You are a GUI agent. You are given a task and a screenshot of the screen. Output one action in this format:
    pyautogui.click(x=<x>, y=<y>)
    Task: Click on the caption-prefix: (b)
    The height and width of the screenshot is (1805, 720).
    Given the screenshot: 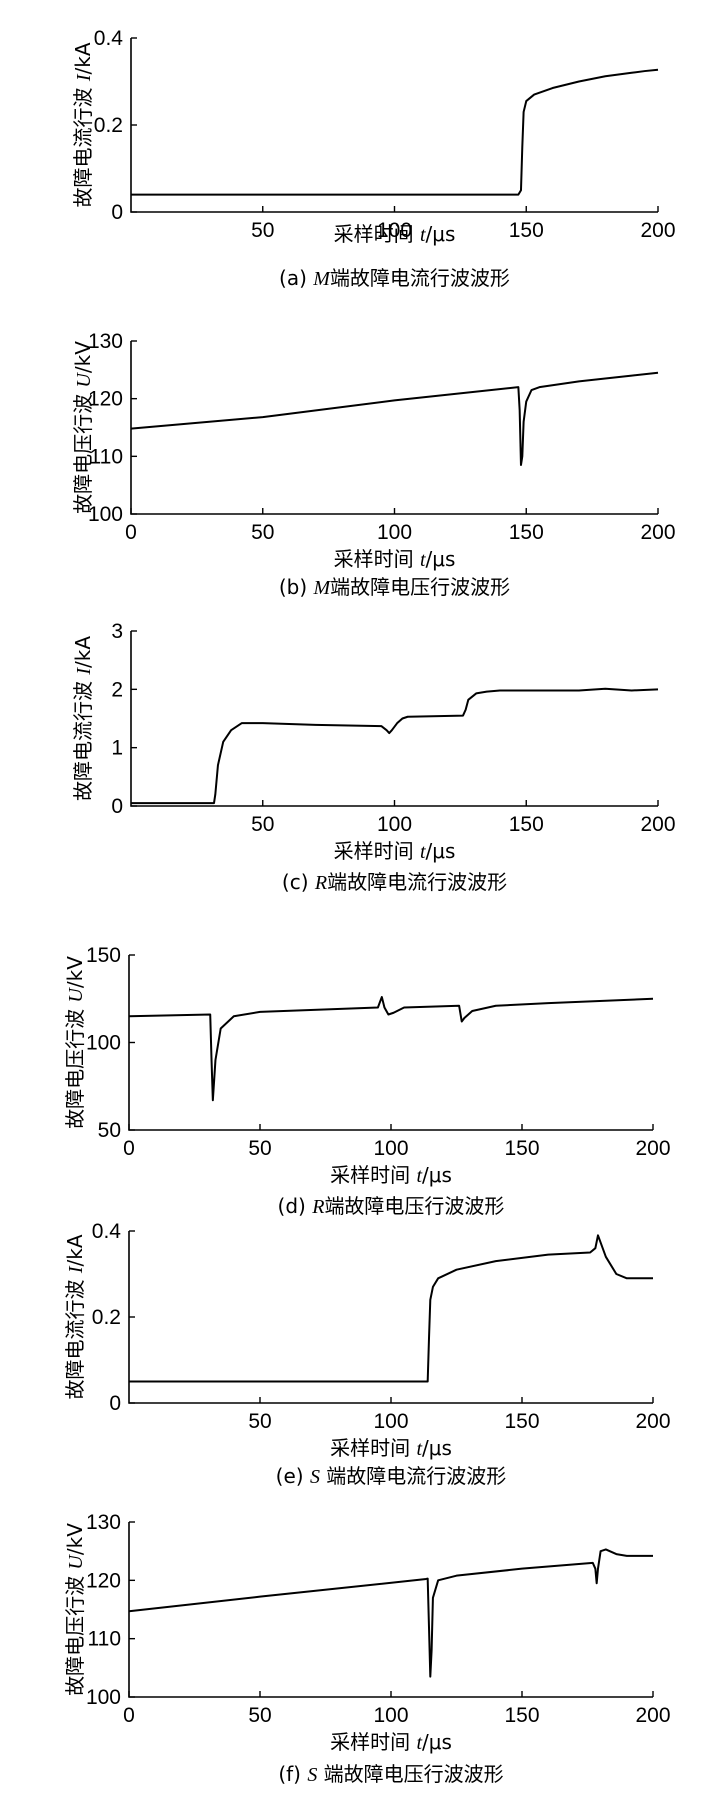 What is the action you would take?
    pyautogui.click(x=296, y=587)
    